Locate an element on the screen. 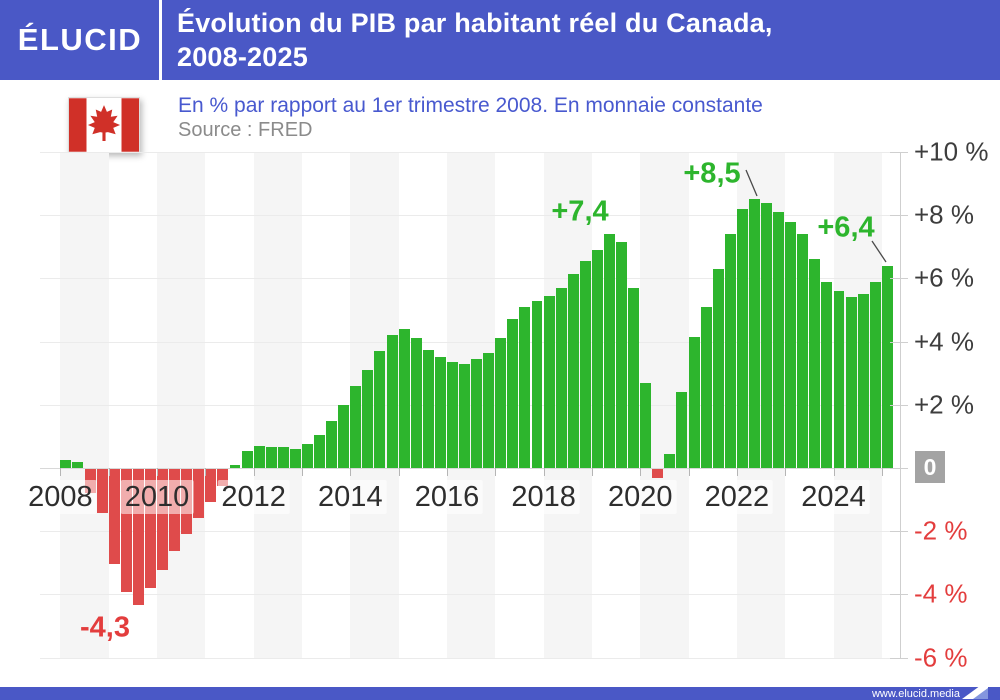  elucid-arrow-icon is located at coordinates (975, 689).